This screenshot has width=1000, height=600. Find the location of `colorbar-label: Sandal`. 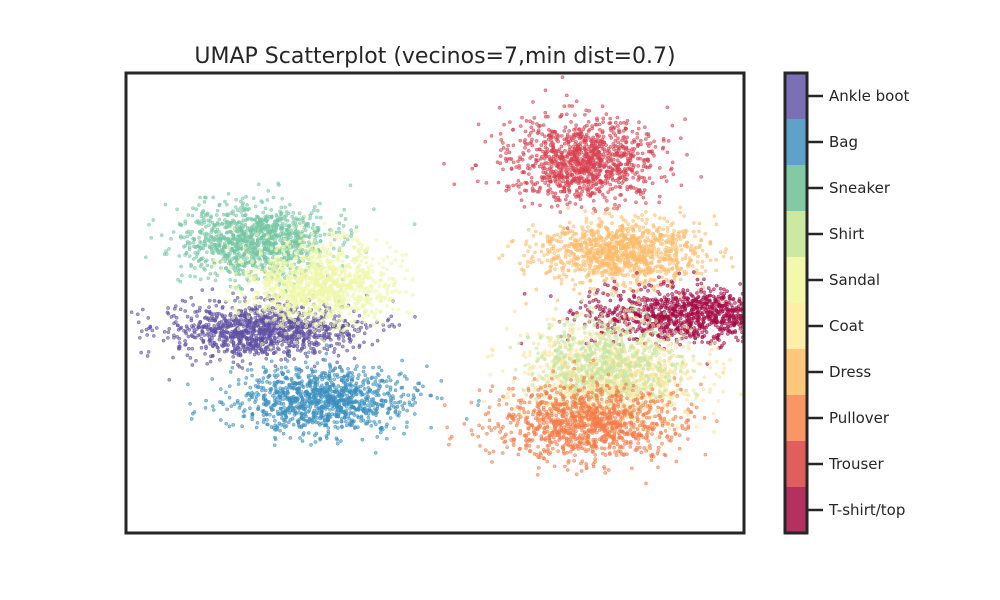

colorbar-label: Sandal is located at coordinates (854, 280).